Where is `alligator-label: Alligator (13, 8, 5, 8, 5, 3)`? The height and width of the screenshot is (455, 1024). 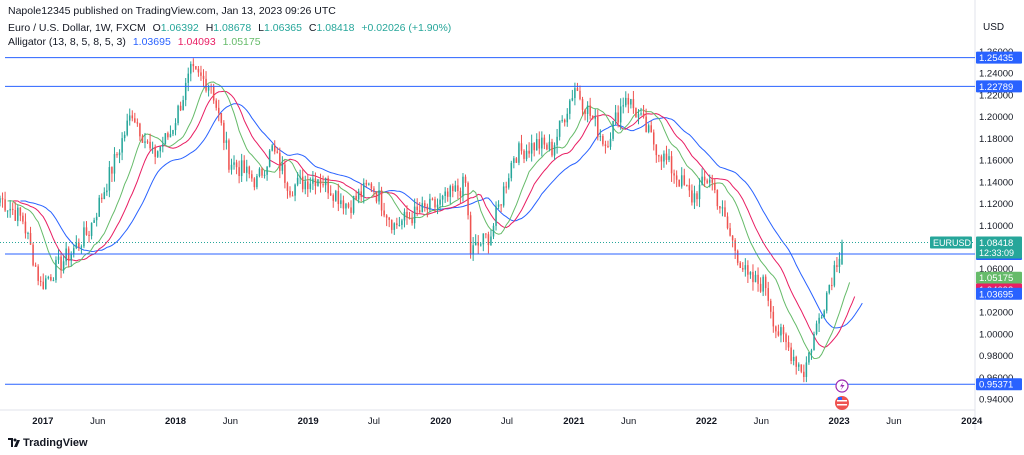
alligator-label: Alligator (13, 8, 5, 8, 5, 3) is located at coordinates (67, 42).